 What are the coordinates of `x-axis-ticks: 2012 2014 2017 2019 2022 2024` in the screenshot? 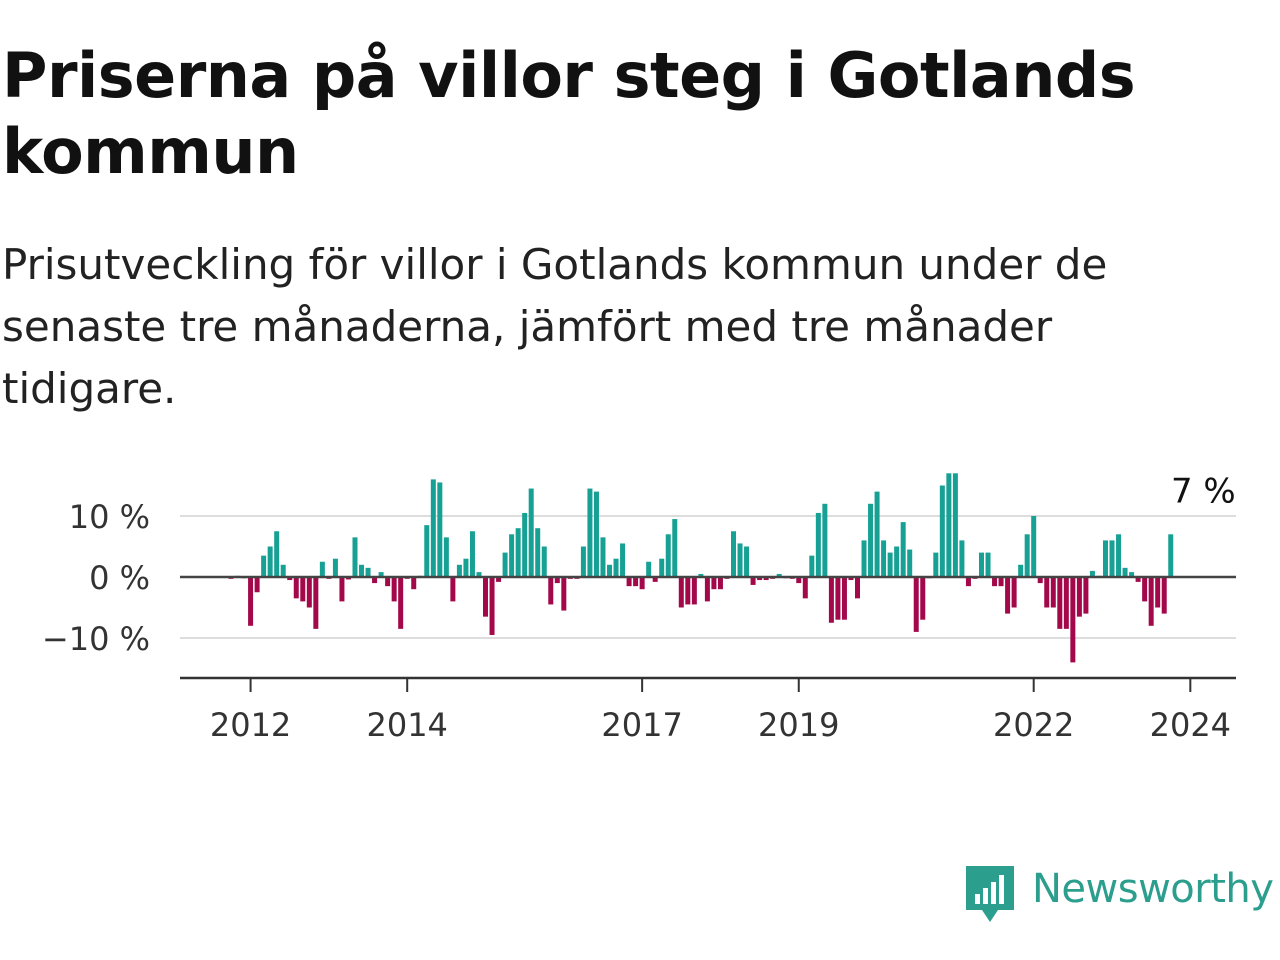 It's located at (720, 711).